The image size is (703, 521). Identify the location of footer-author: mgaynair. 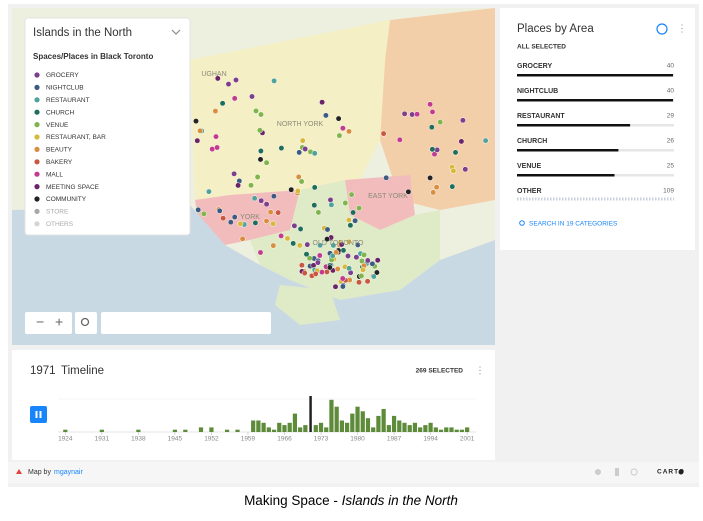
(68, 472).